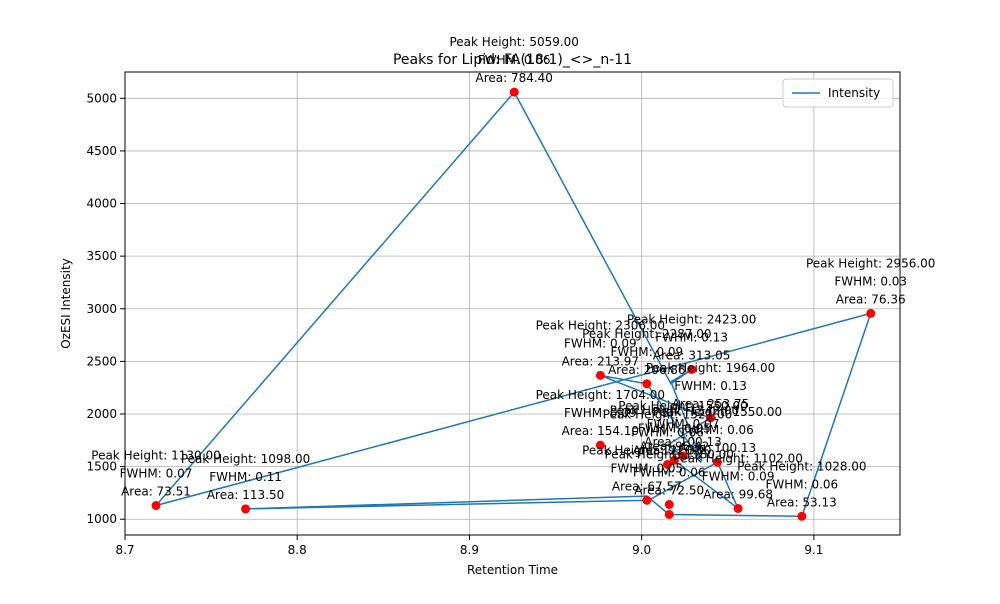 The image size is (1000, 604). What do you see at coordinates (600, 325) in the screenshot?
I see `peak-annotation-line: Peak Height: 2306.00` at bounding box center [600, 325].